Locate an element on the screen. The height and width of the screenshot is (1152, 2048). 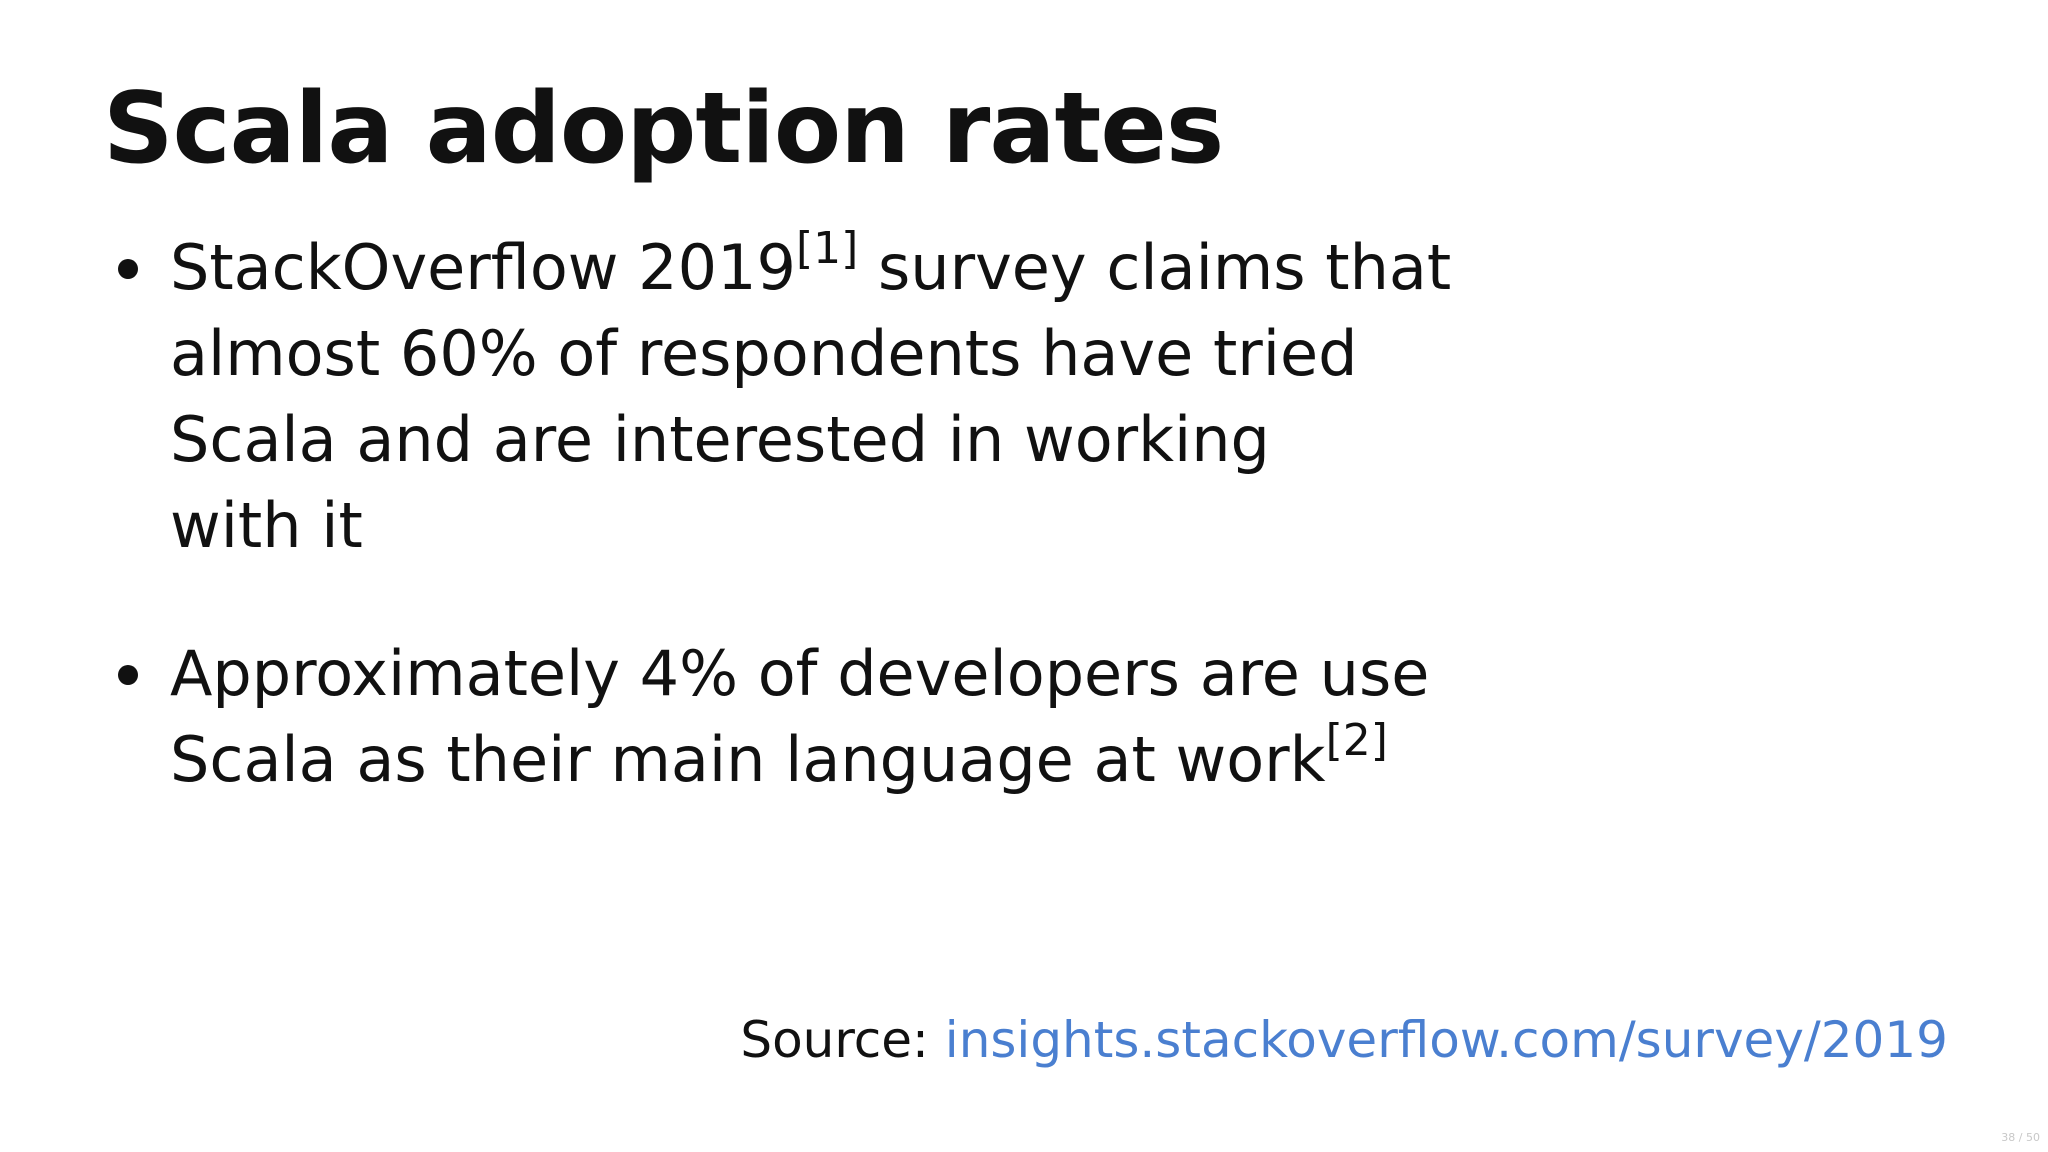
slide-title: Scala adoption rates is located at coordinates (663, 129).